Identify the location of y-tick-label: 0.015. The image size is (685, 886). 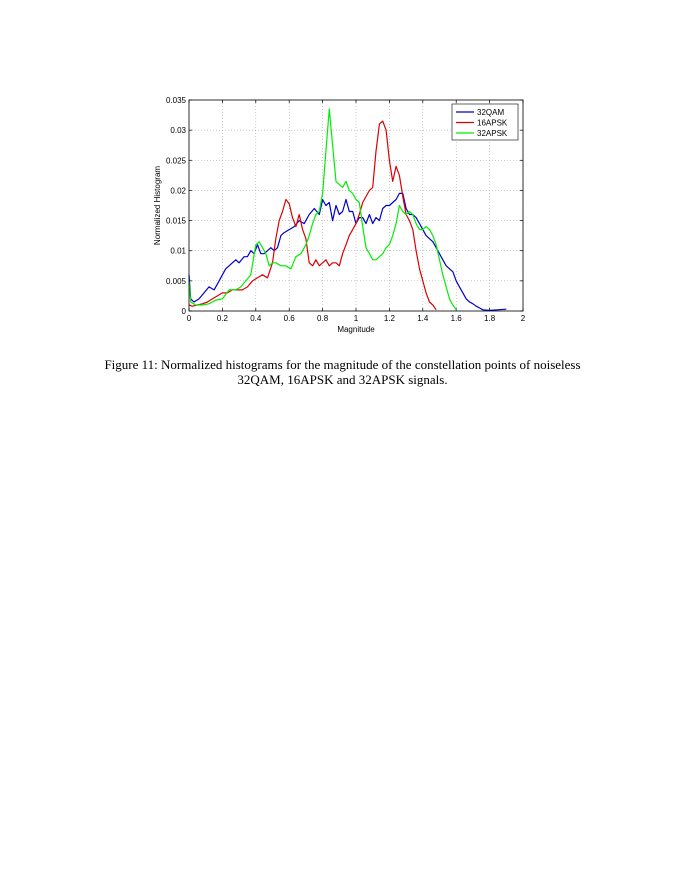
(176, 221).